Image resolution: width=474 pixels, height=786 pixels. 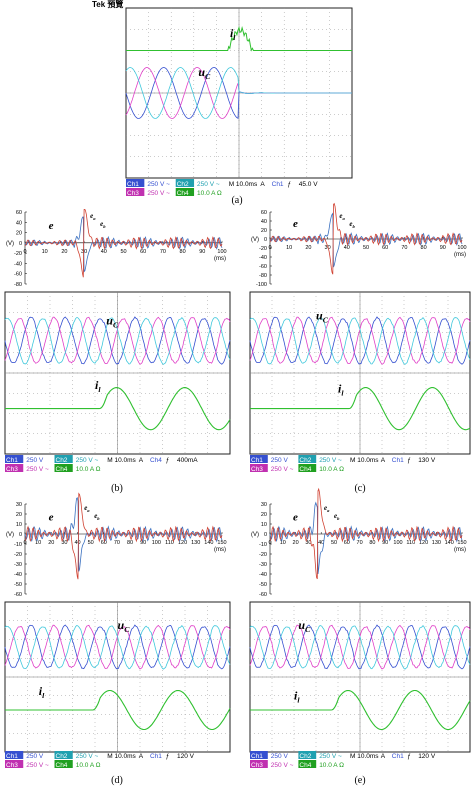 What do you see at coordinates (12, 469) in the screenshot?
I see `status-text: Ch3` at bounding box center [12, 469].